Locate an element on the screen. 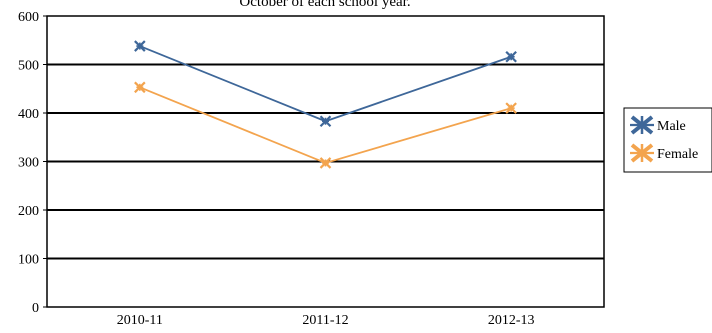 The image size is (712, 333). y-tick-label: 500 is located at coordinates (28, 66).